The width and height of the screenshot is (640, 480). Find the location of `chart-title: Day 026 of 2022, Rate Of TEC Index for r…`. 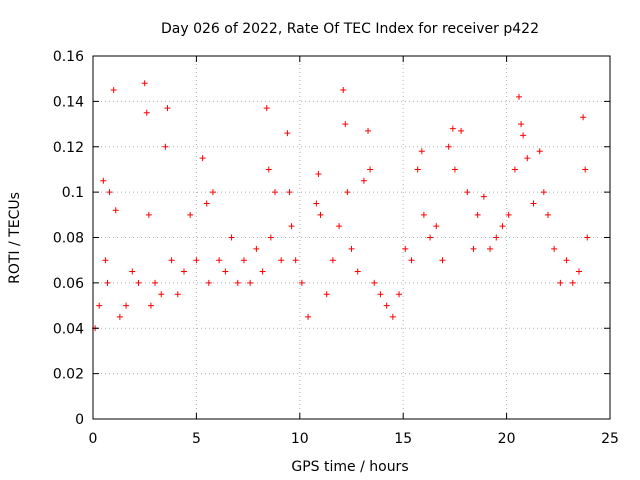

chart-title: Day 026 of 2022, Rate Of TEC Index for r… is located at coordinates (350, 29).